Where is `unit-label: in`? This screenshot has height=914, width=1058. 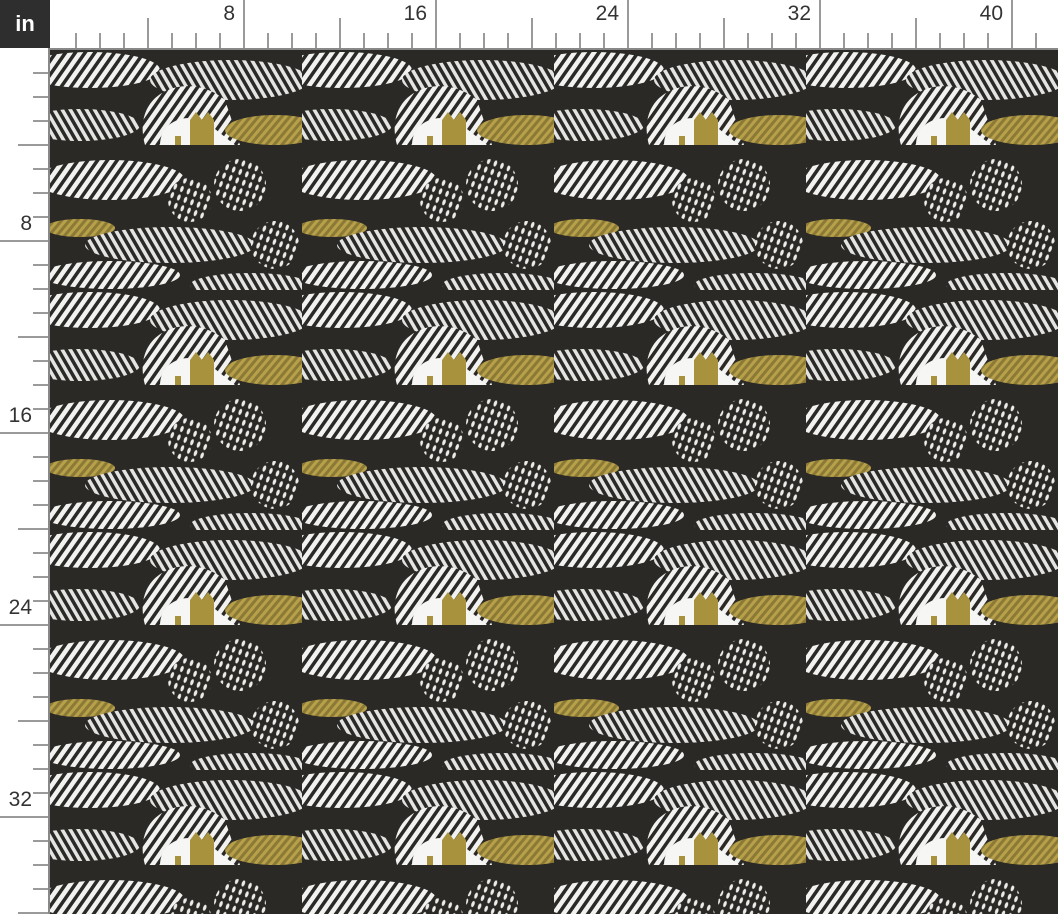 unit-label: in is located at coordinates (25, 24).